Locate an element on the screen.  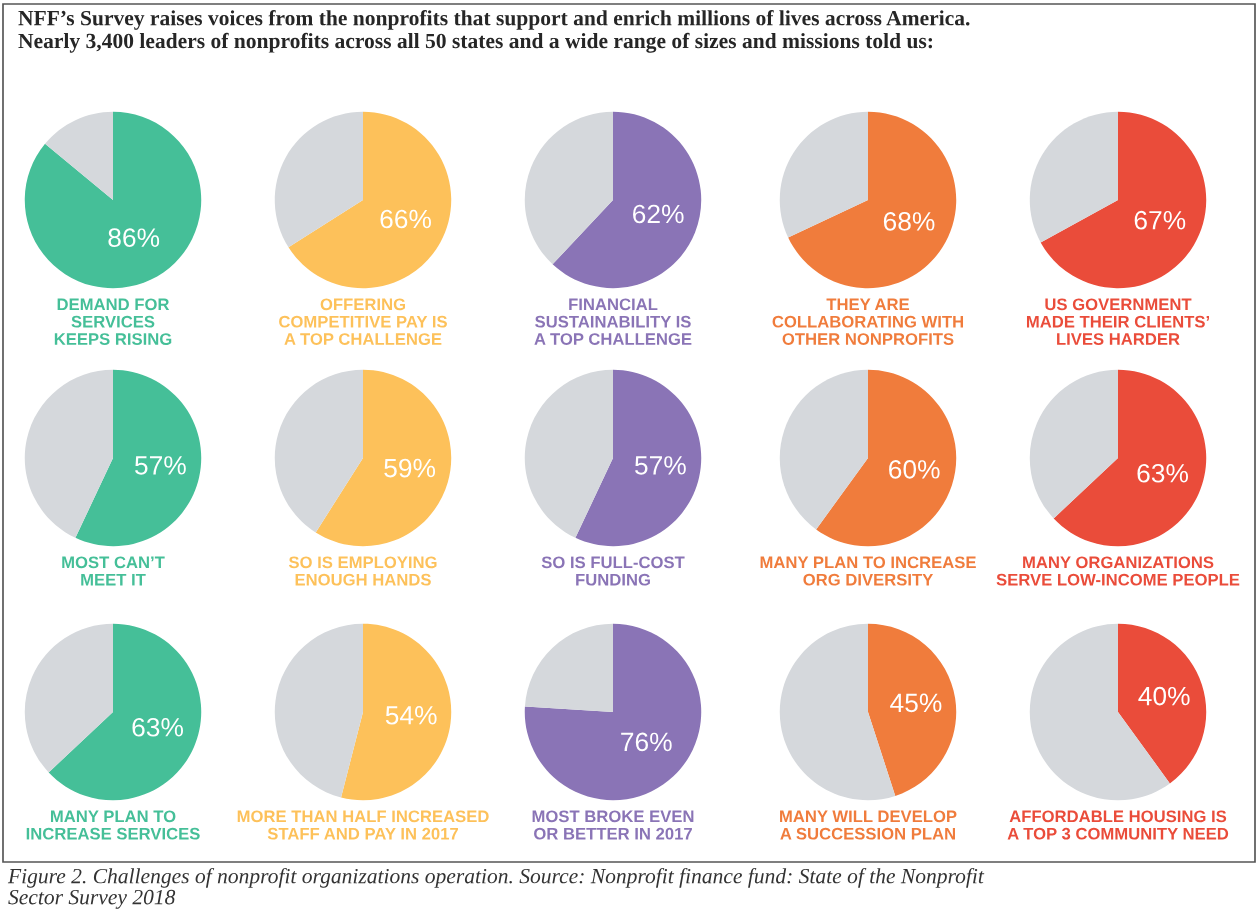
text: SO IS EMPLOYING ENOUGH HANDS is located at coordinates (362, 571).